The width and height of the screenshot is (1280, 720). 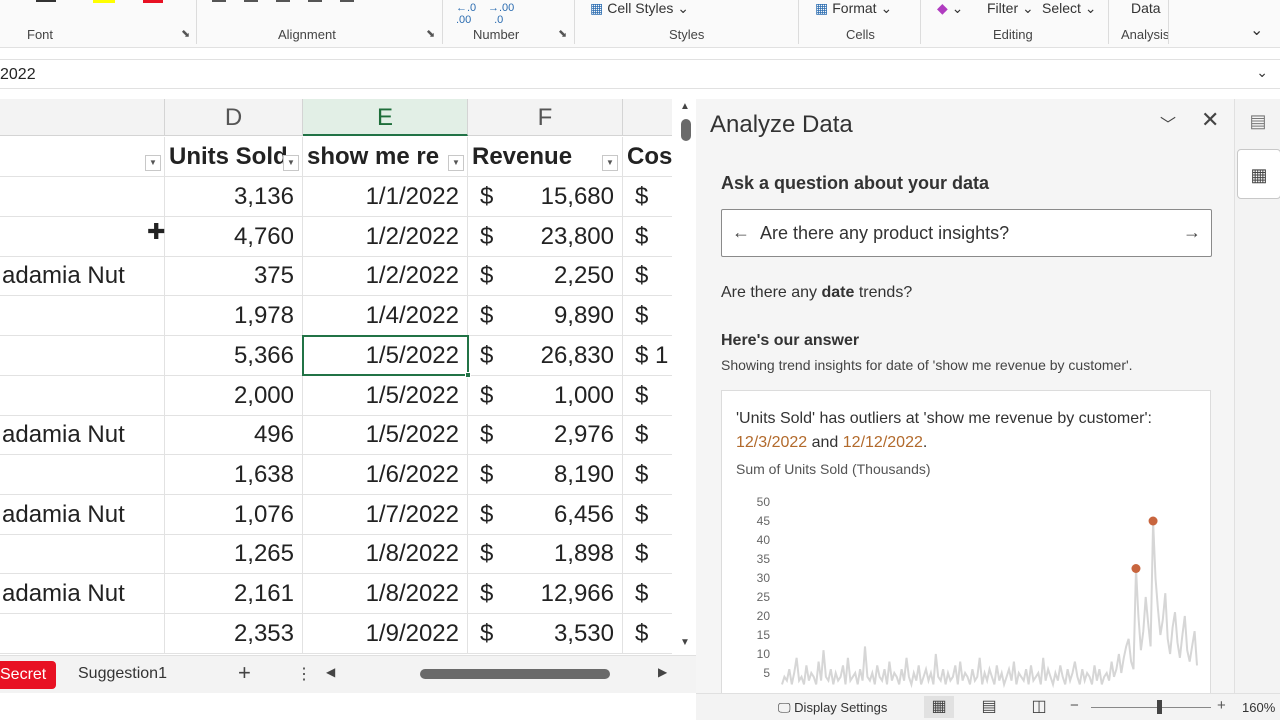 What do you see at coordinates (647, 356) in the screenshot?
I see `table-cell-g: $ 1` at bounding box center [647, 356].